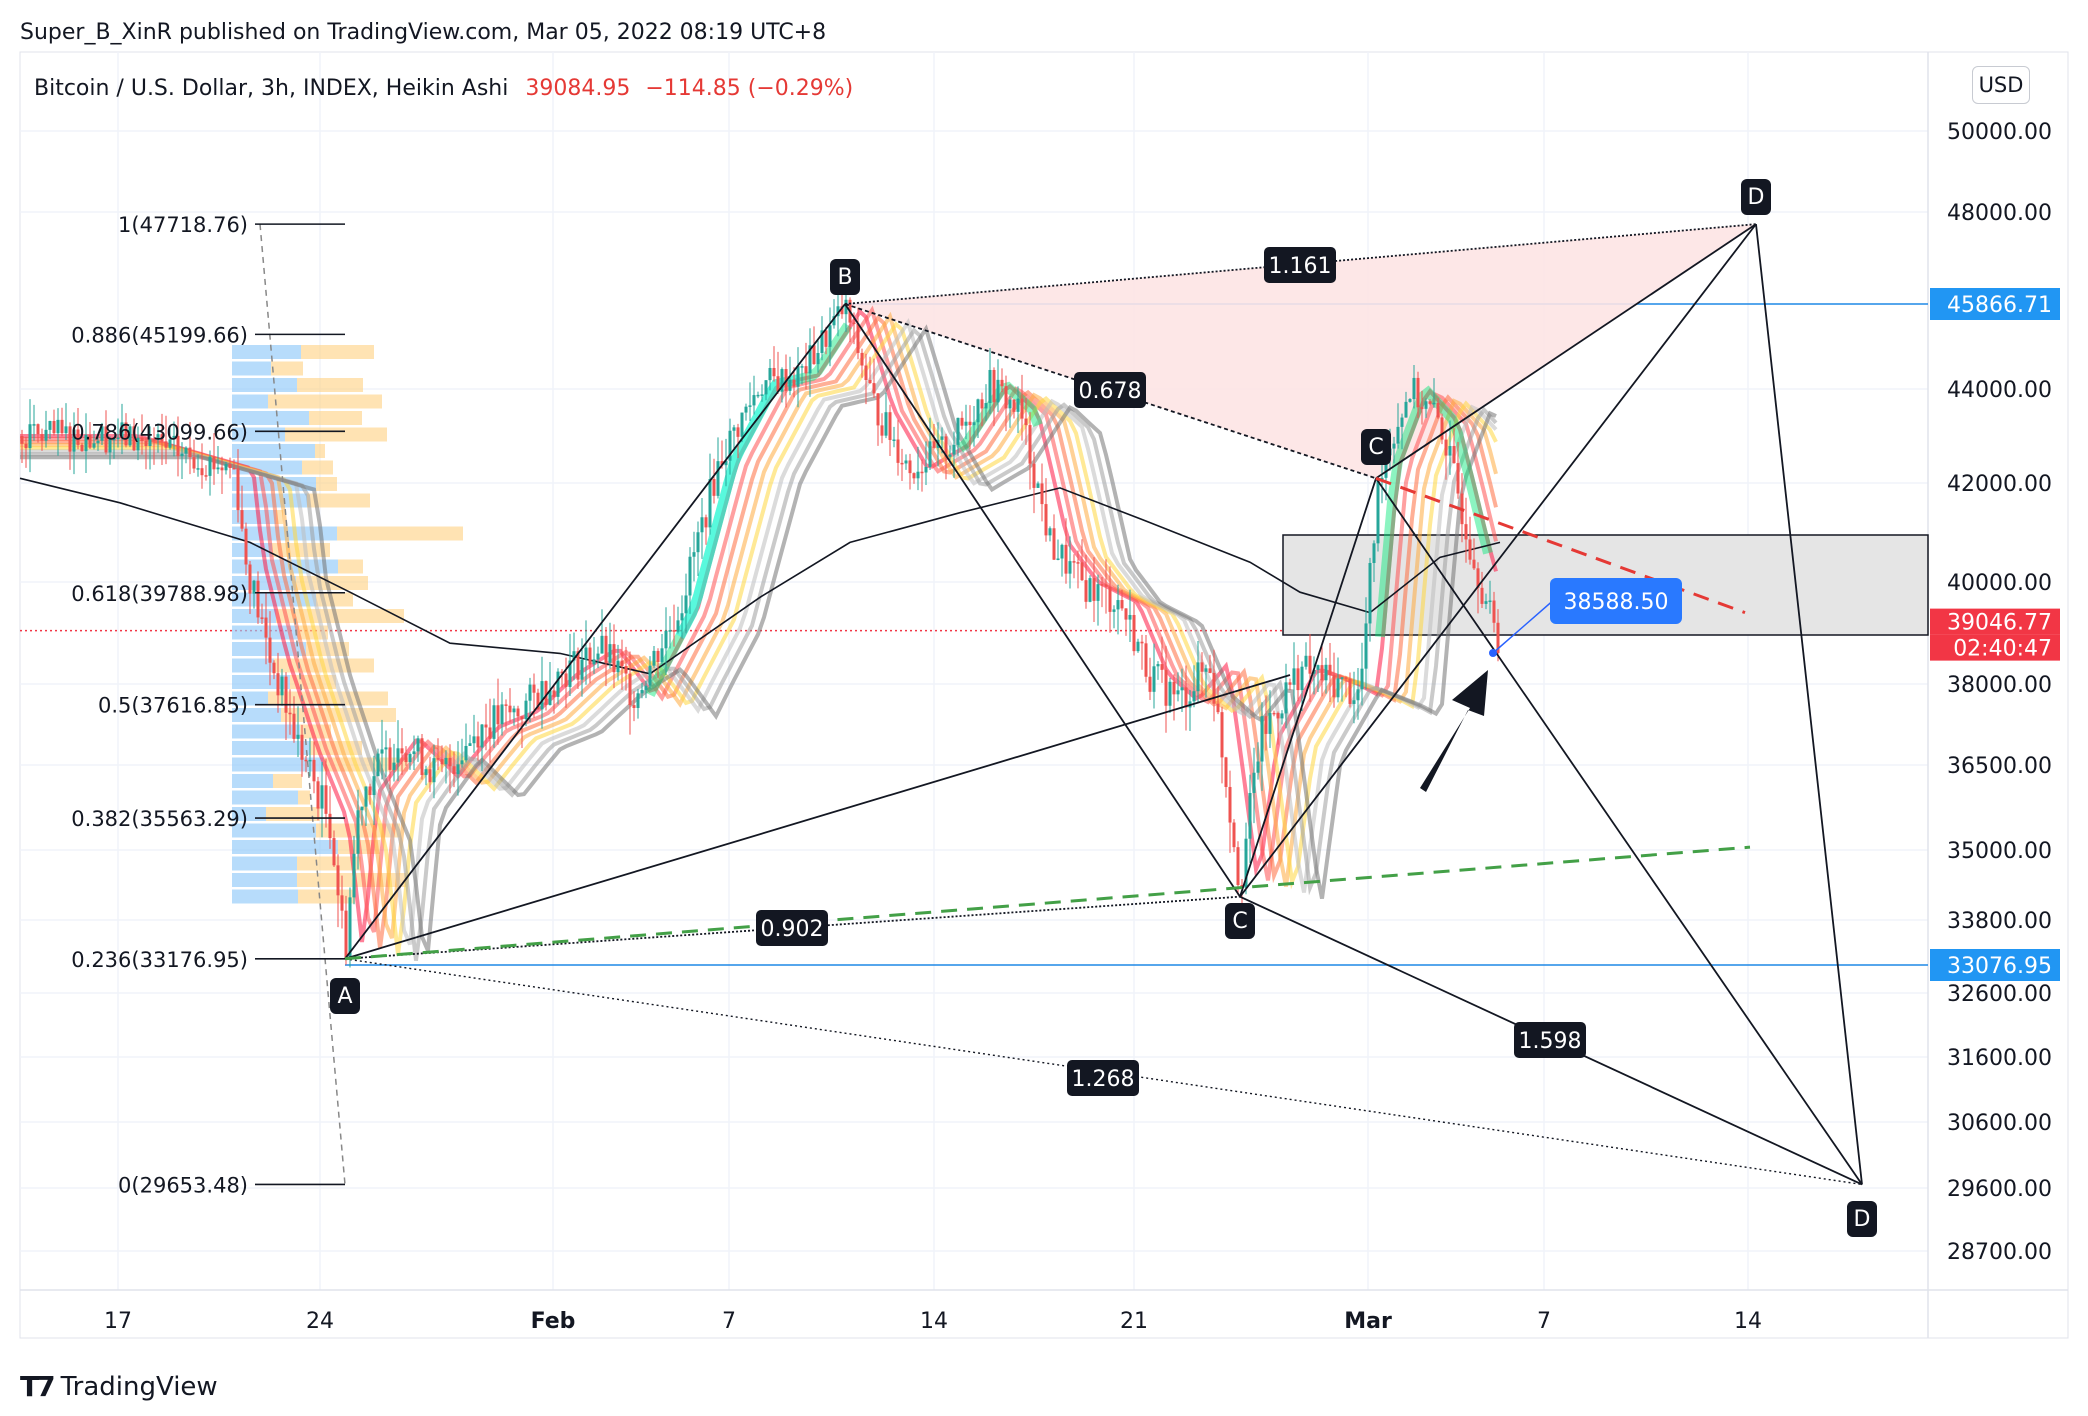 The image size is (2088, 1416). What do you see at coordinates (1748, 1321) in the screenshot?
I see `x-tick-label: 14` at bounding box center [1748, 1321].